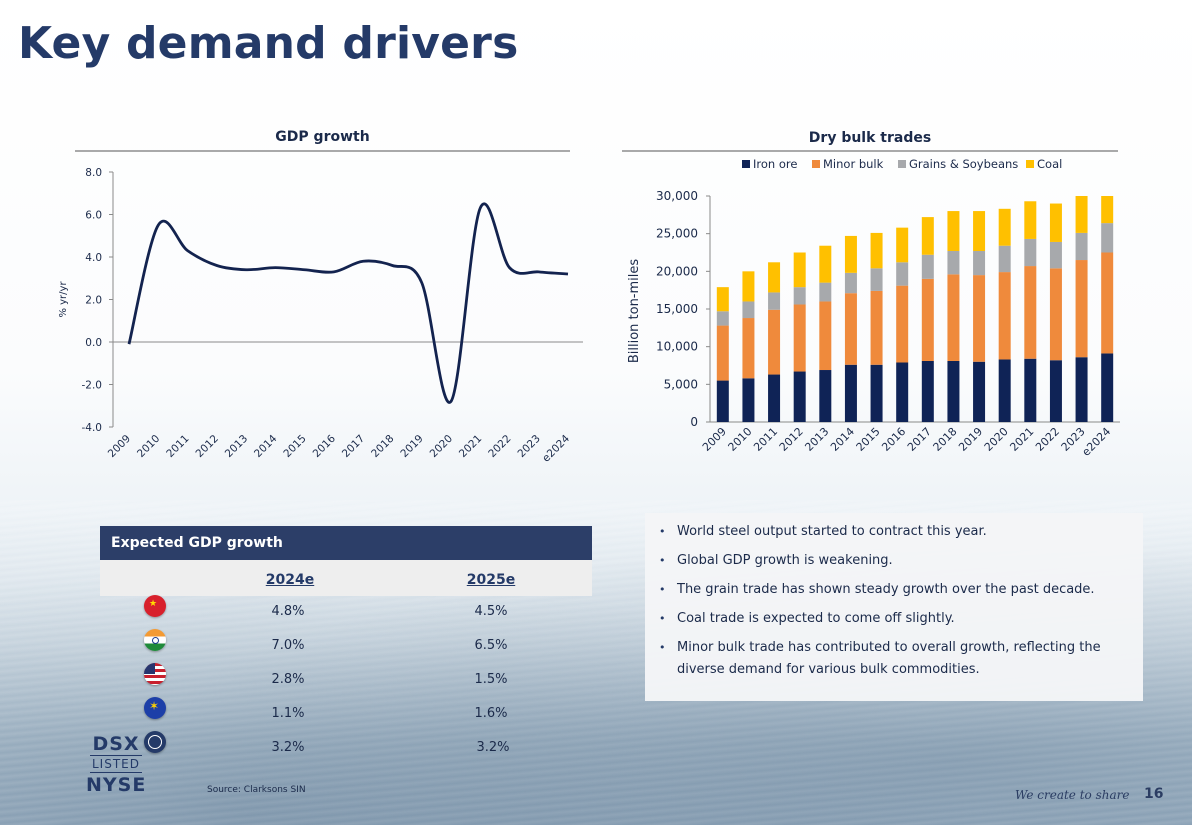 This screenshot has height=825, width=1192. I want to click on table-row: 1.1% 1.6%, so click(346, 714).